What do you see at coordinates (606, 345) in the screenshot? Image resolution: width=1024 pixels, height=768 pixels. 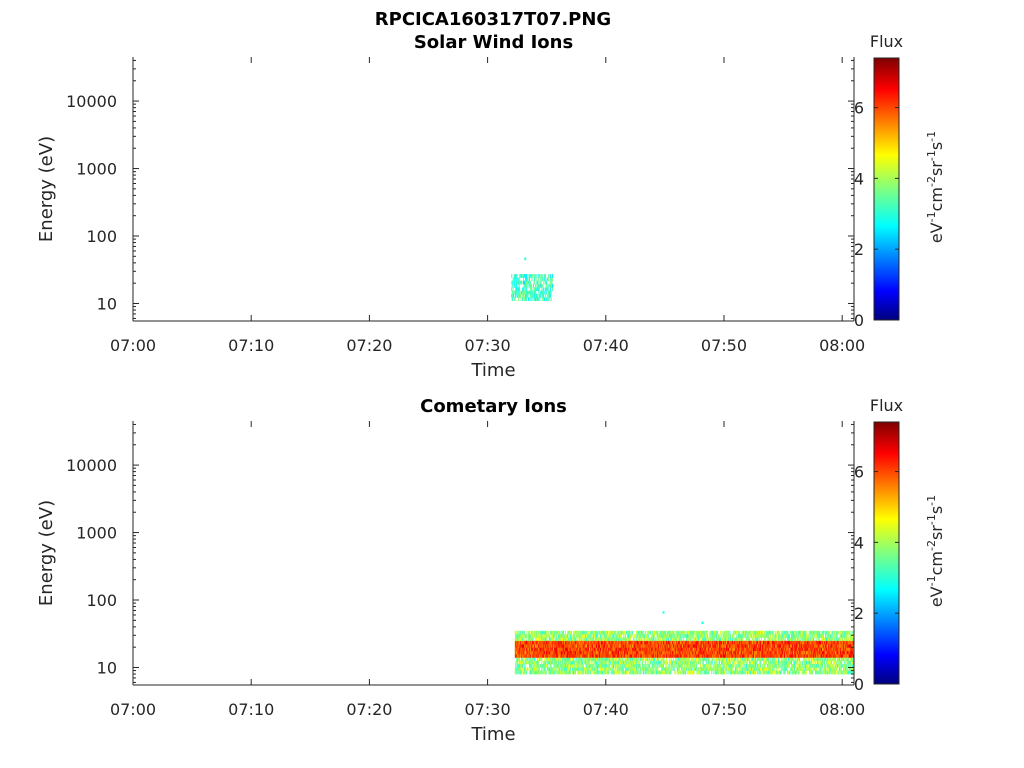 I see `x-tick-label: 07:40` at bounding box center [606, 345].